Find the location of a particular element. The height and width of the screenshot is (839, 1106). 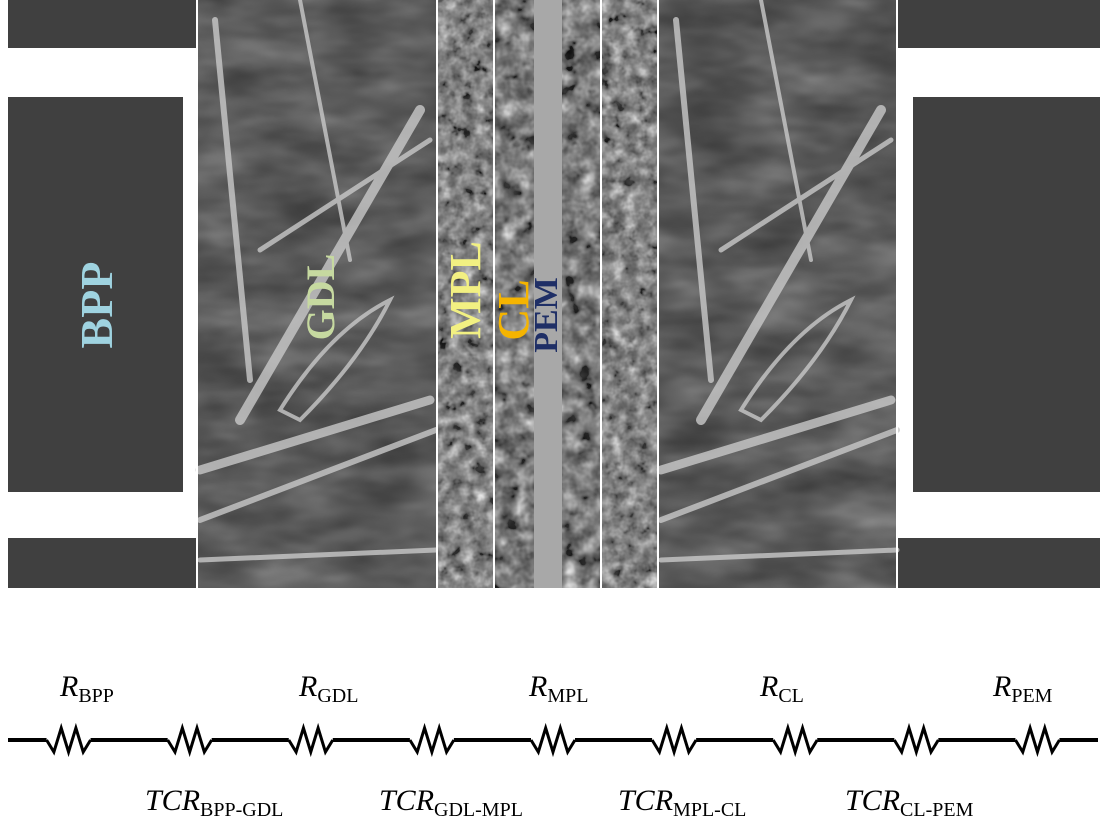

right-plate-bottom-rib is located at coordinates (999, 563).